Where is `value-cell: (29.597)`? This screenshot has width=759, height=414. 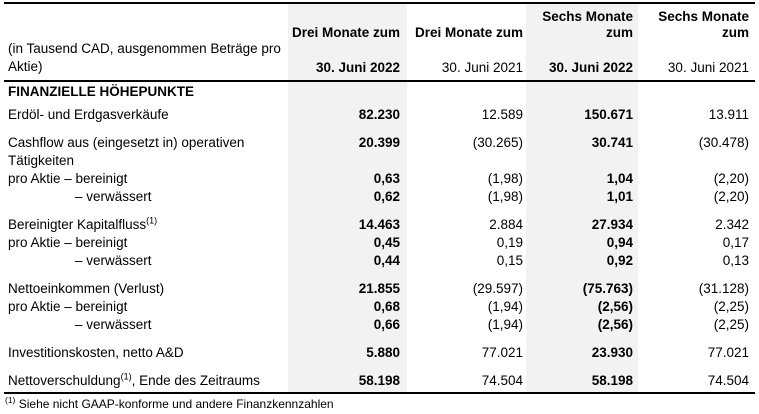 value-cell: (29.597) is located at coordinates (497, 288).